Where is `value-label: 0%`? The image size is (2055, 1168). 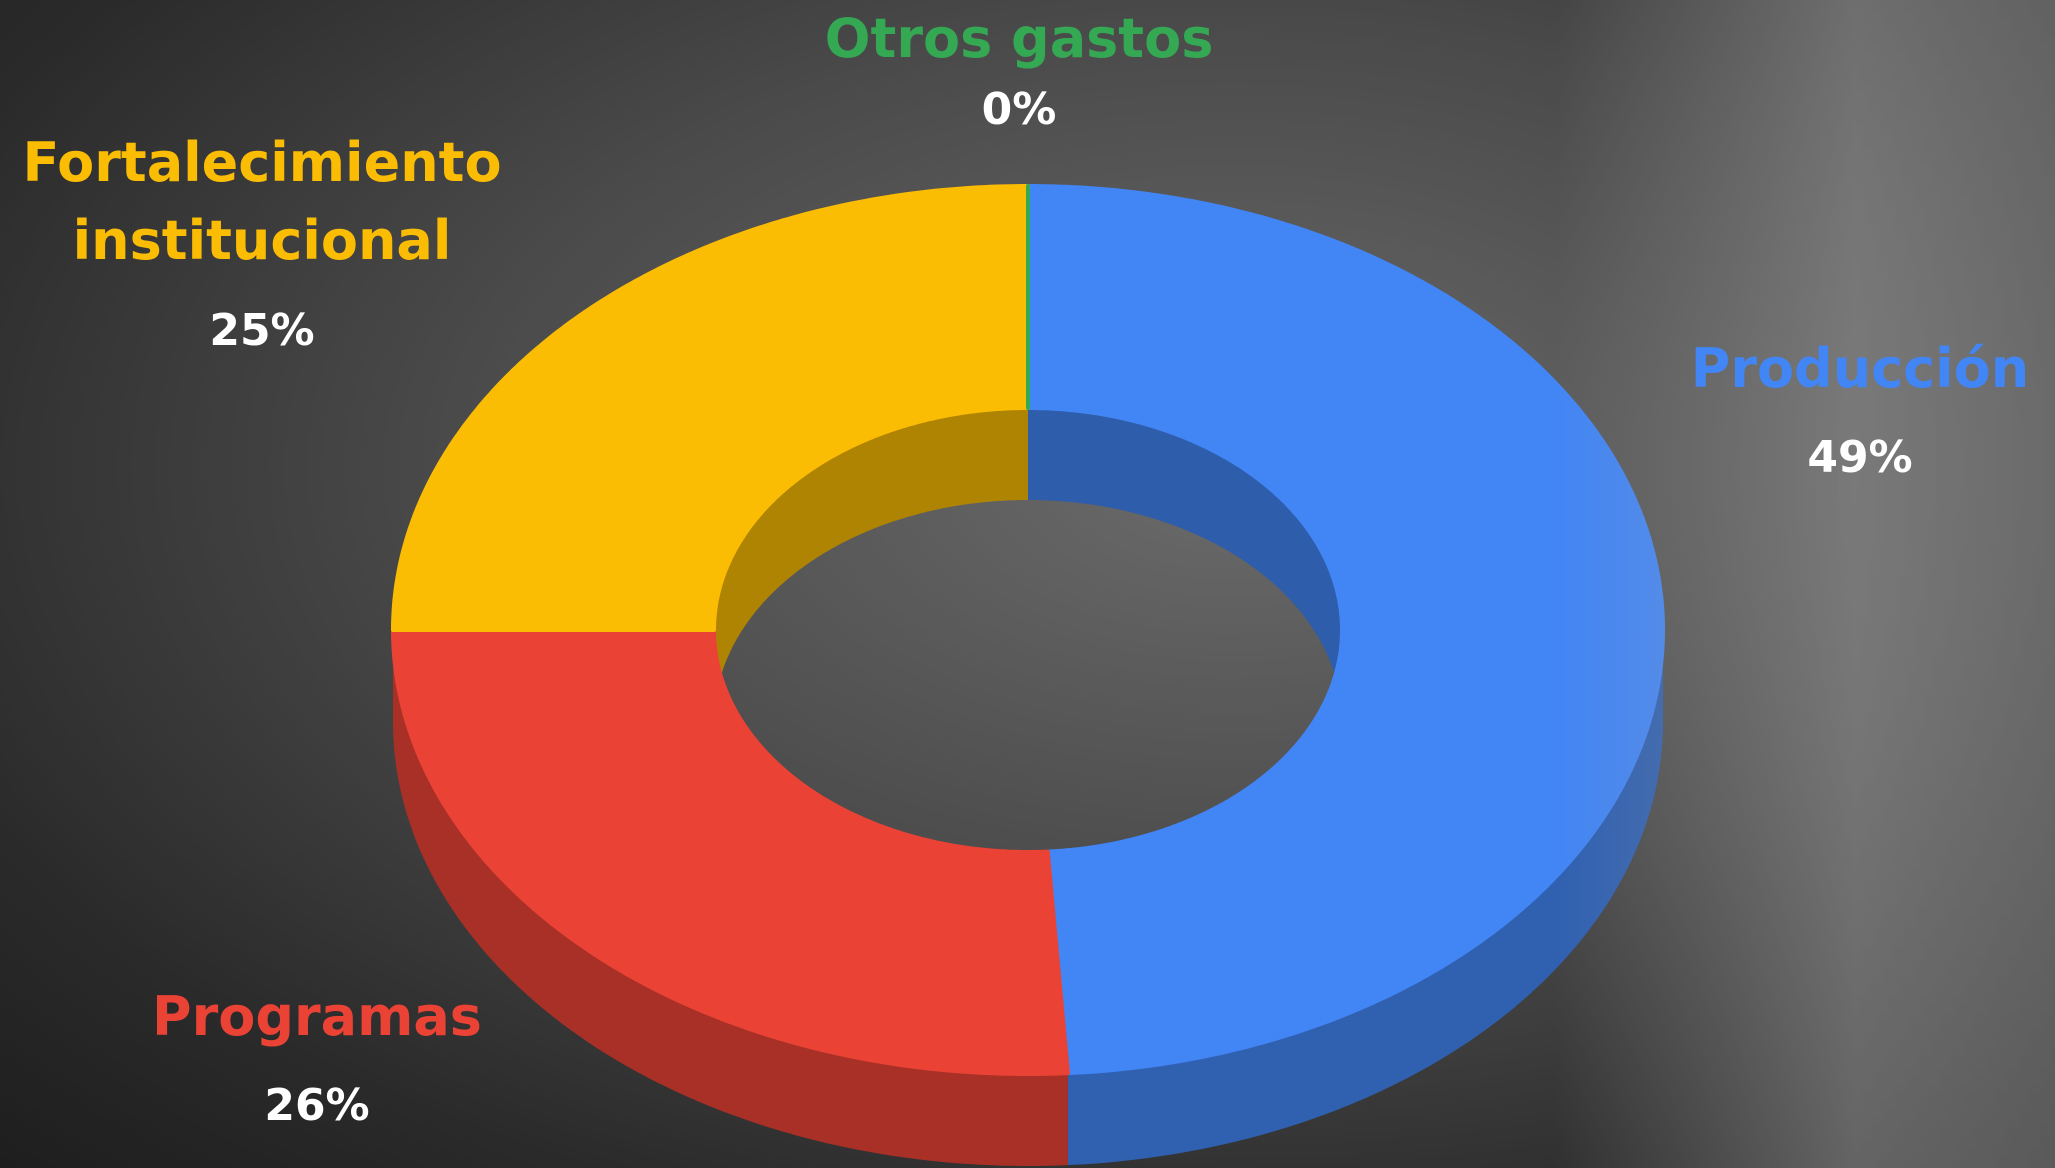
value-label: 0% is located at coordinates (1019, 110).